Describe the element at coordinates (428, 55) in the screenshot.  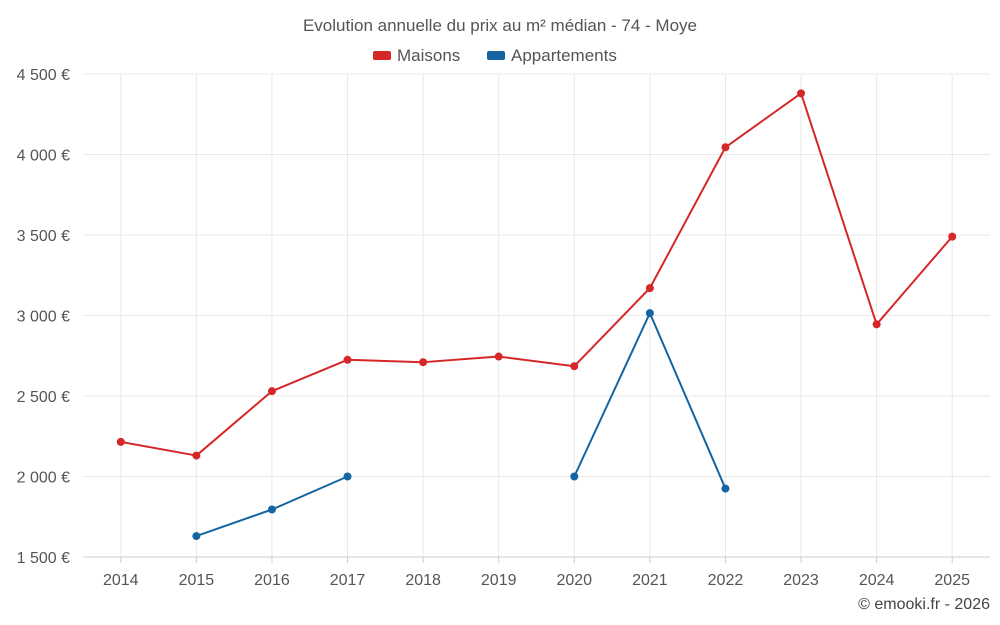
I see `legend-label: Maisons` at that location.